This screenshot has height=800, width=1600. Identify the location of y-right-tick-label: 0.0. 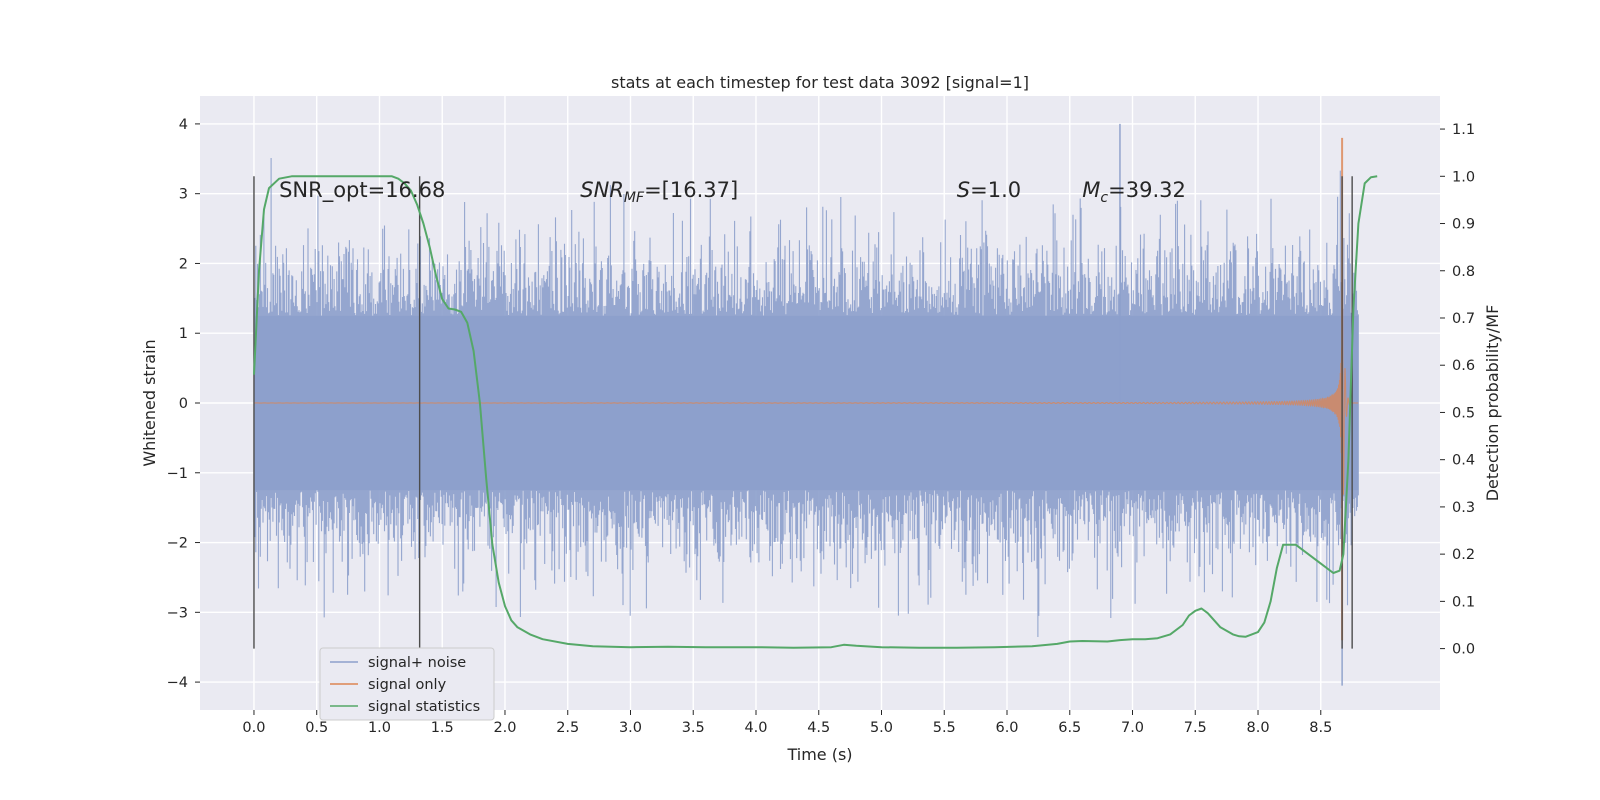
(1463, 650).